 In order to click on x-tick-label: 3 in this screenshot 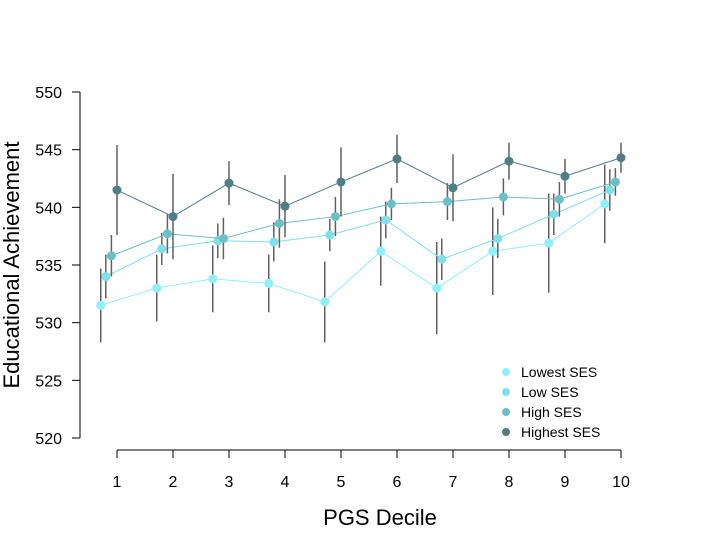, I will do `click(229, 482)`.